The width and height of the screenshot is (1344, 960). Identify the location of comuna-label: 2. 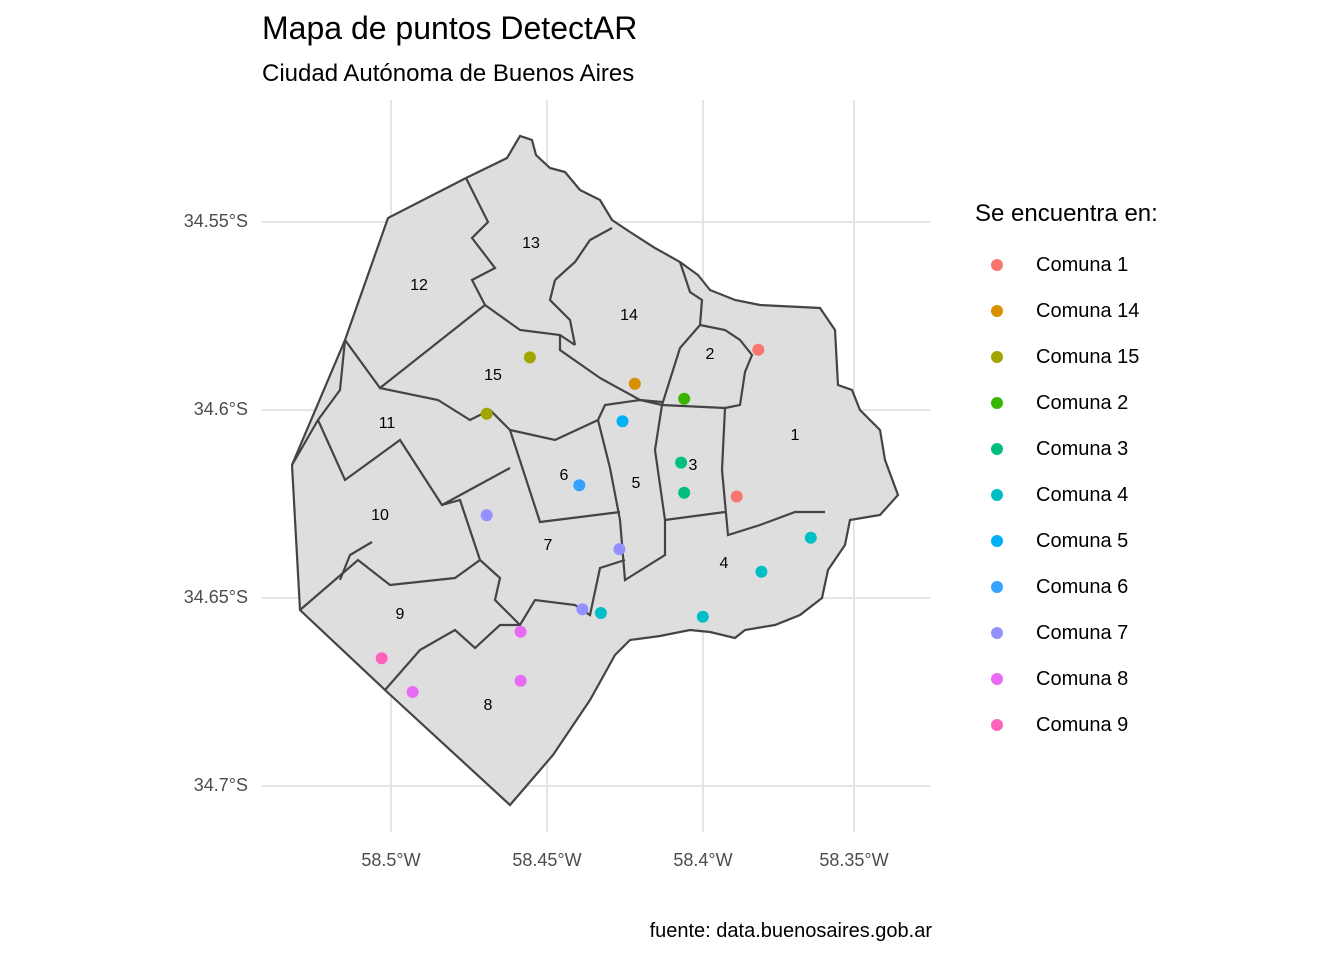
(710, 354).